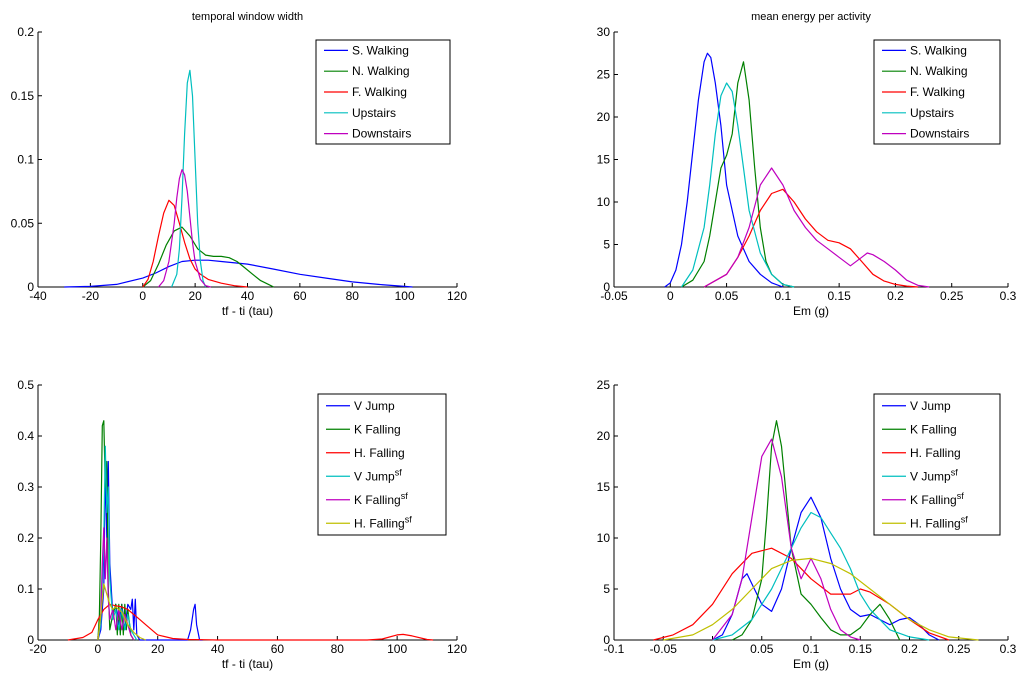 This screenshot has width=1024, height=683. What do you see at coordinates (25, 436) in the screenshot?
I see `y-tick-label: 0.4` at bounding box center [25, 436].